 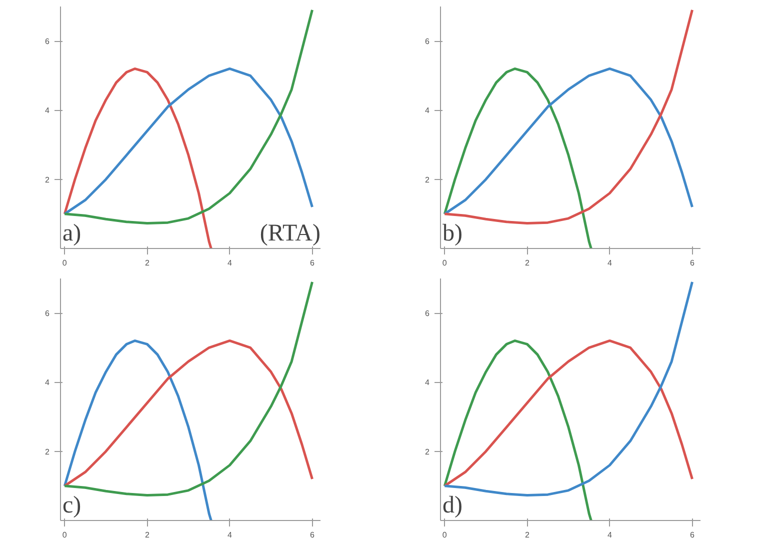 What do you see at coordinates (452, 505) in the screenshot?
I see `annotation: d)` at bounding box center [452, 505].